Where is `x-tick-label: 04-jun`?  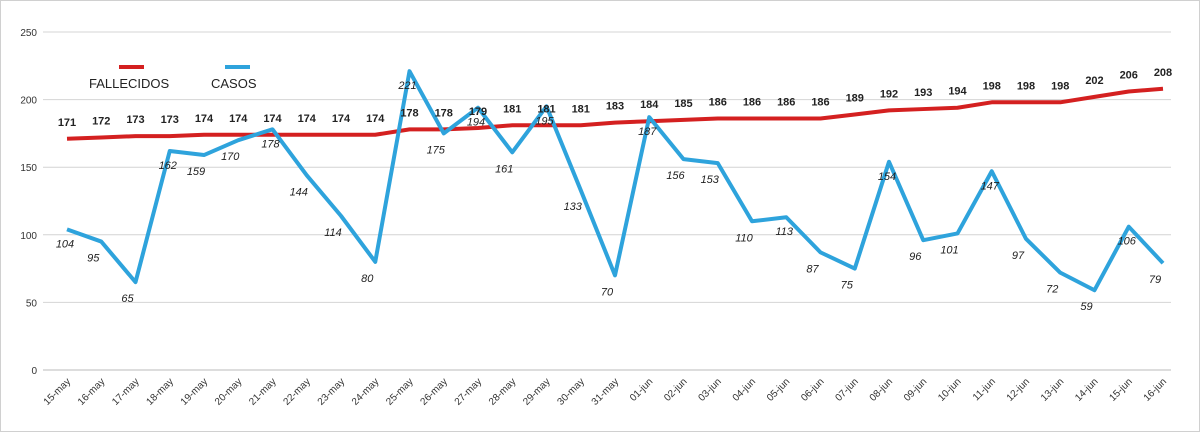 x-tick-label: 04-jun is located at coordinates (744, 389).